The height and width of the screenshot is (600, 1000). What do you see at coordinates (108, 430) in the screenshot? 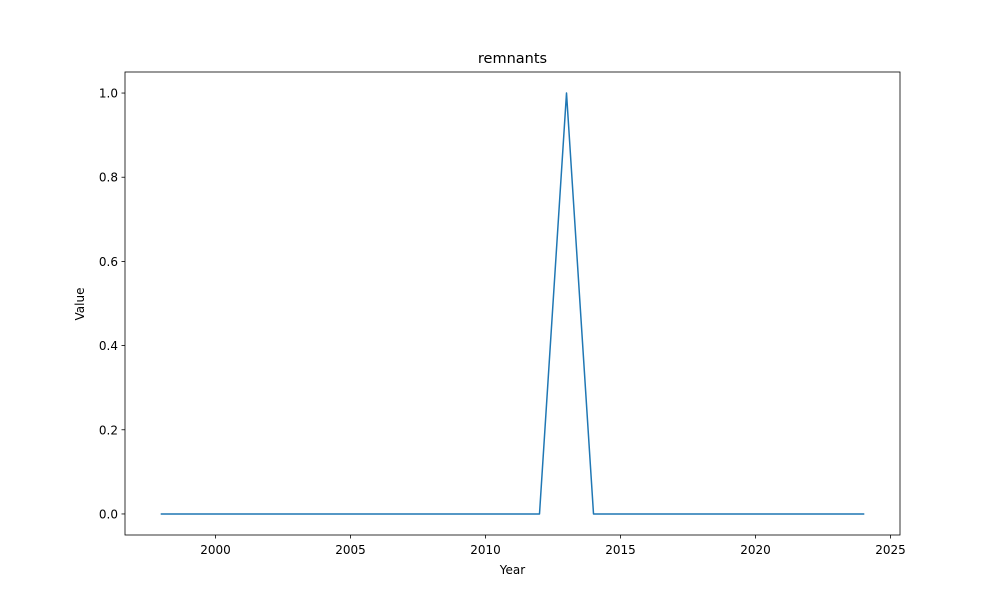
I see `y-tick-label-1: 0.2` at bounding box center [108, 430].